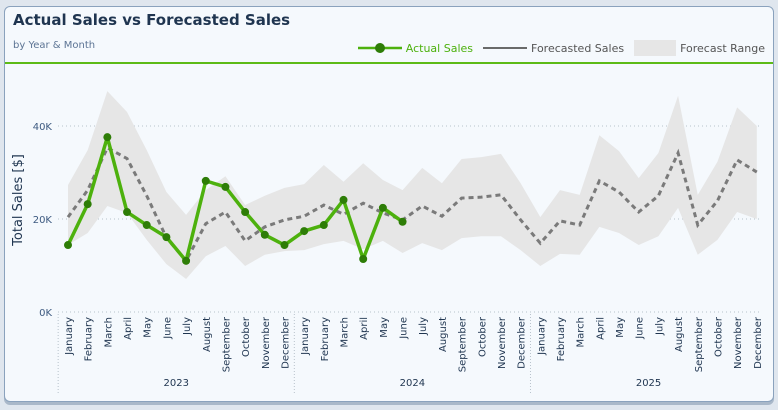 The width and height of the screenshot is (778, 410). Describe the element at coordinates (45, 313) in the screenshot. I see `y-tick-label: 0K` at that location.